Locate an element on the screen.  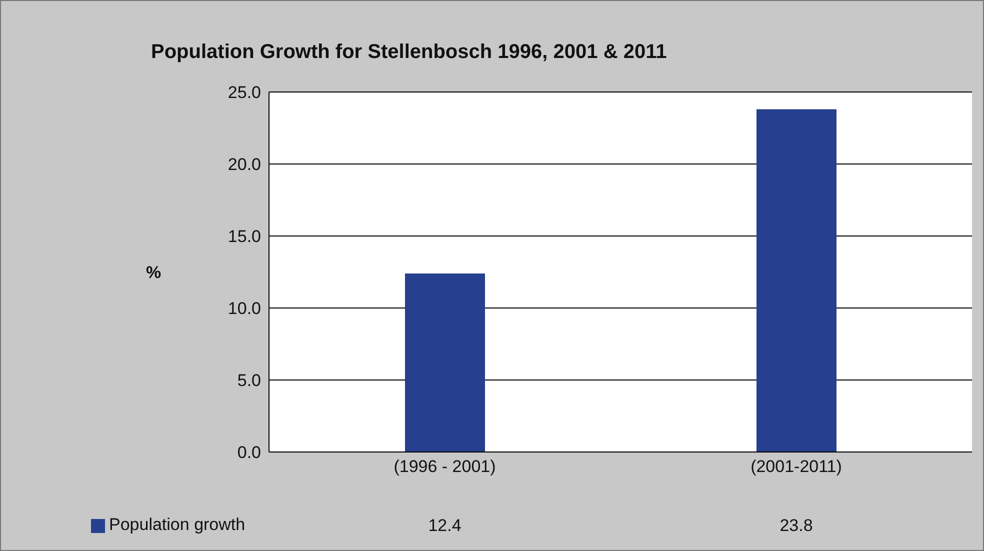
data-label: 23.8 is located at coordinates (796, 526).